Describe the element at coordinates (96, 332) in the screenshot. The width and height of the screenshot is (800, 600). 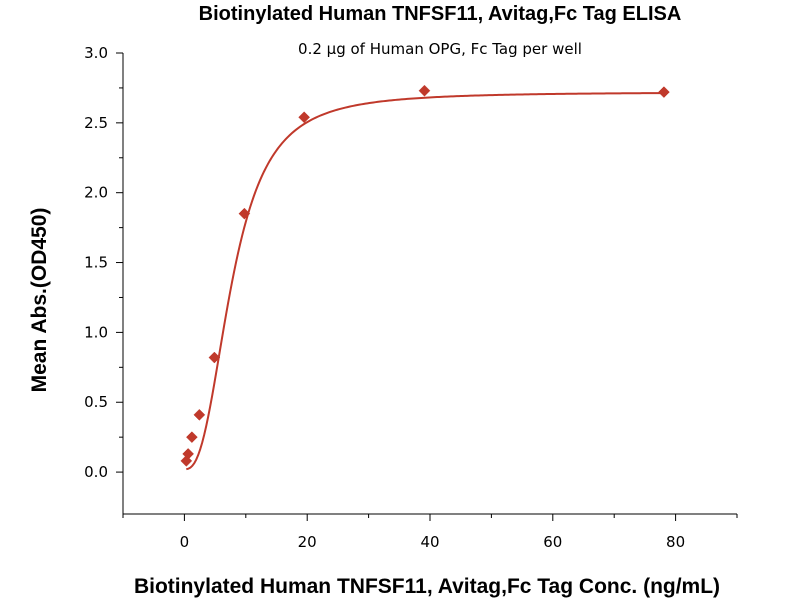
I see `y-tick-label: 1.0` at that location.